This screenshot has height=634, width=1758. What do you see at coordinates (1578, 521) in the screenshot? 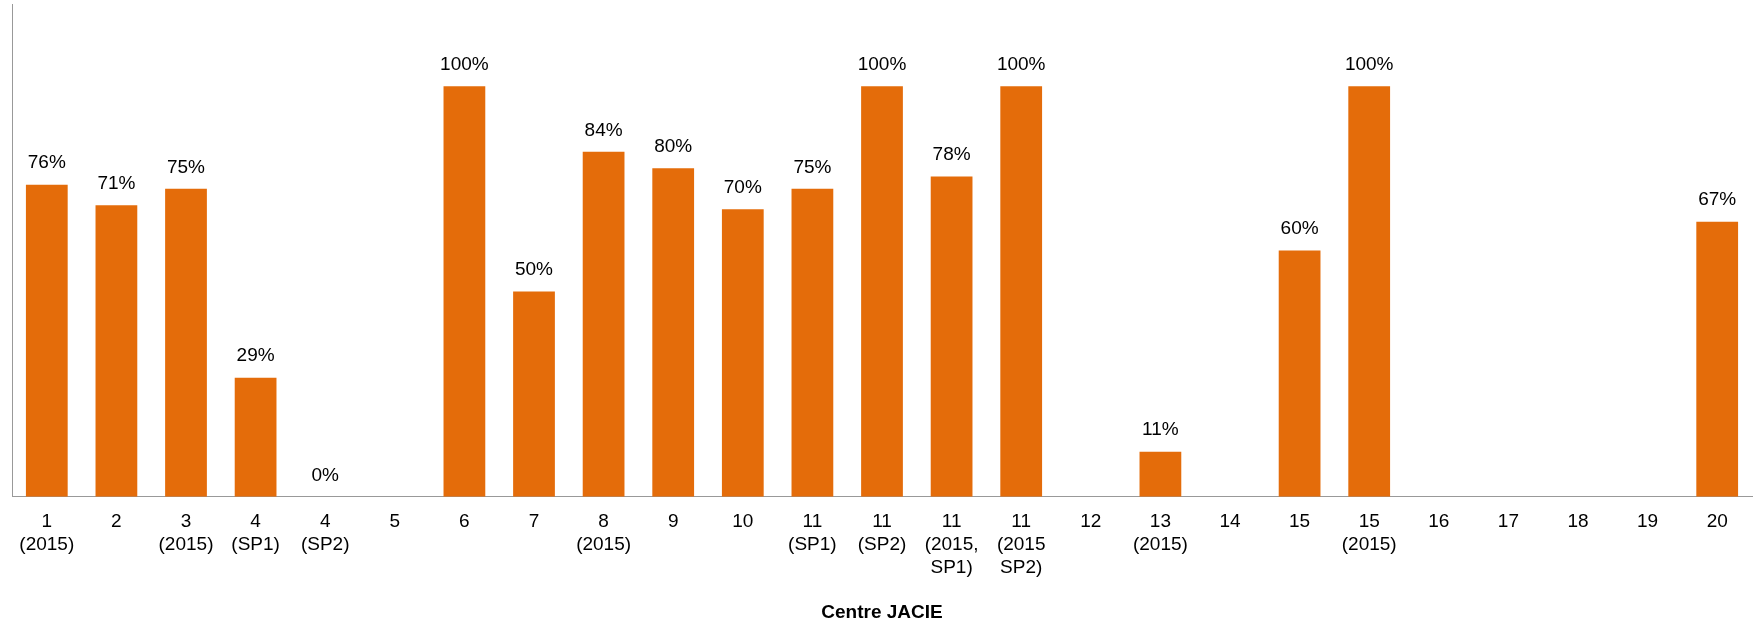
I see `x-tick-label: 18` at bounding box center [1578, 521].